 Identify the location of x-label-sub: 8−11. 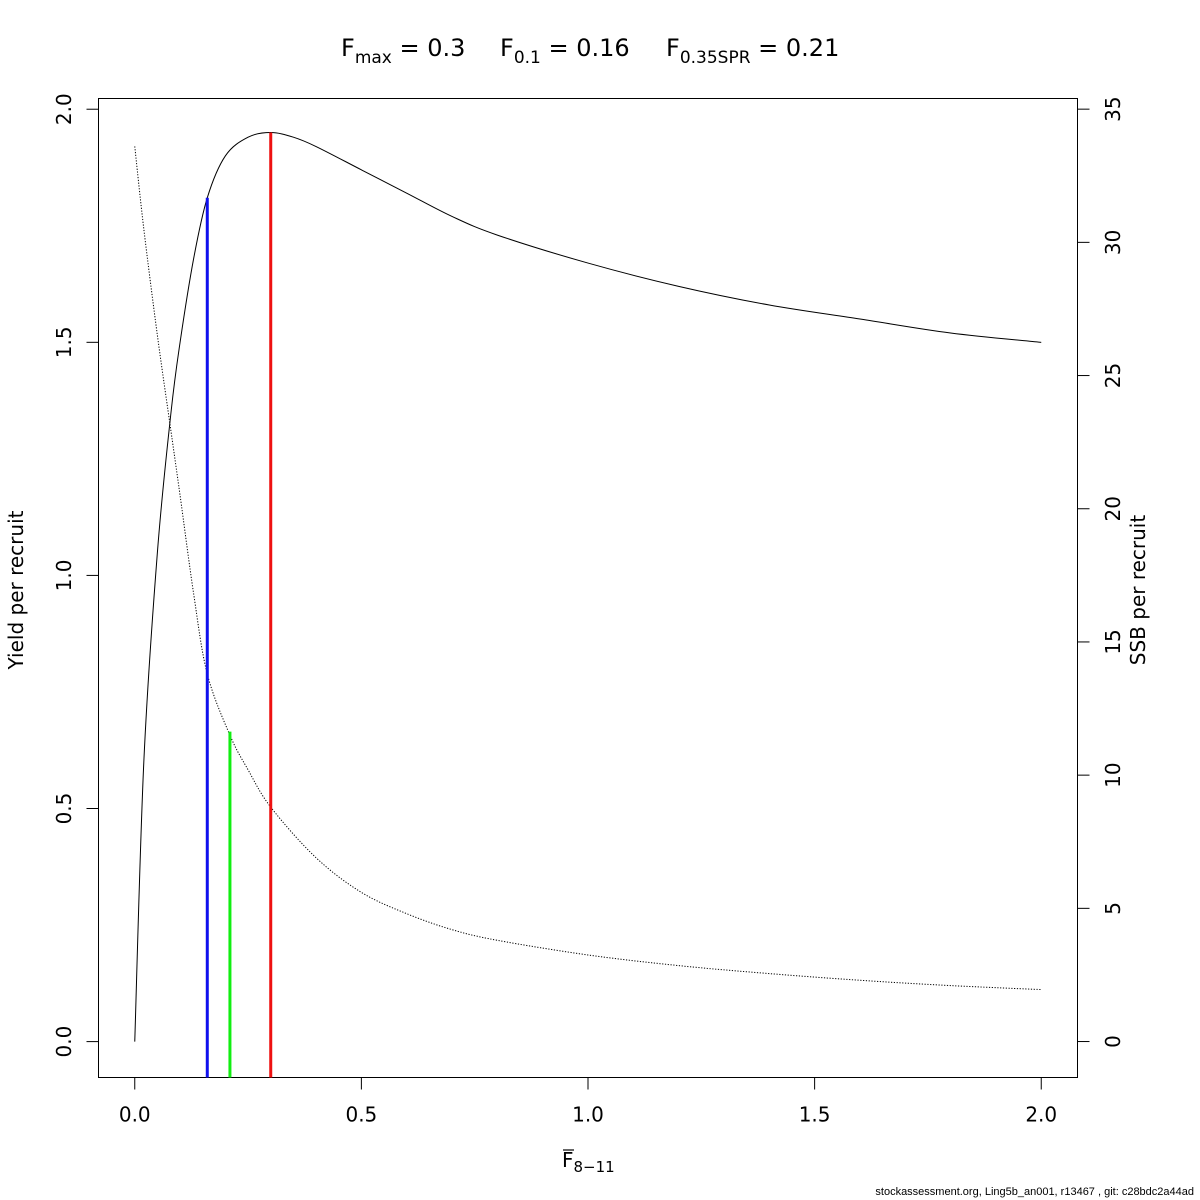
(594, 1167).